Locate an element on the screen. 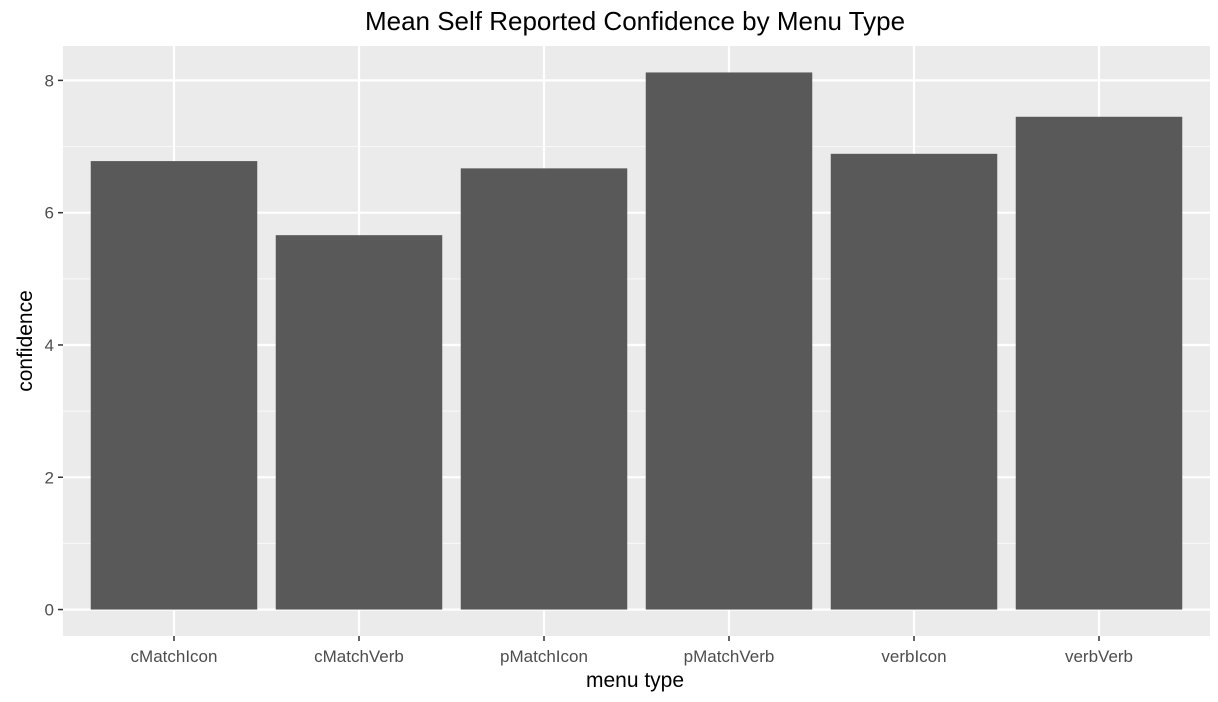  x-tick-label: cMatchVerb is located at coordinates (359, 656).